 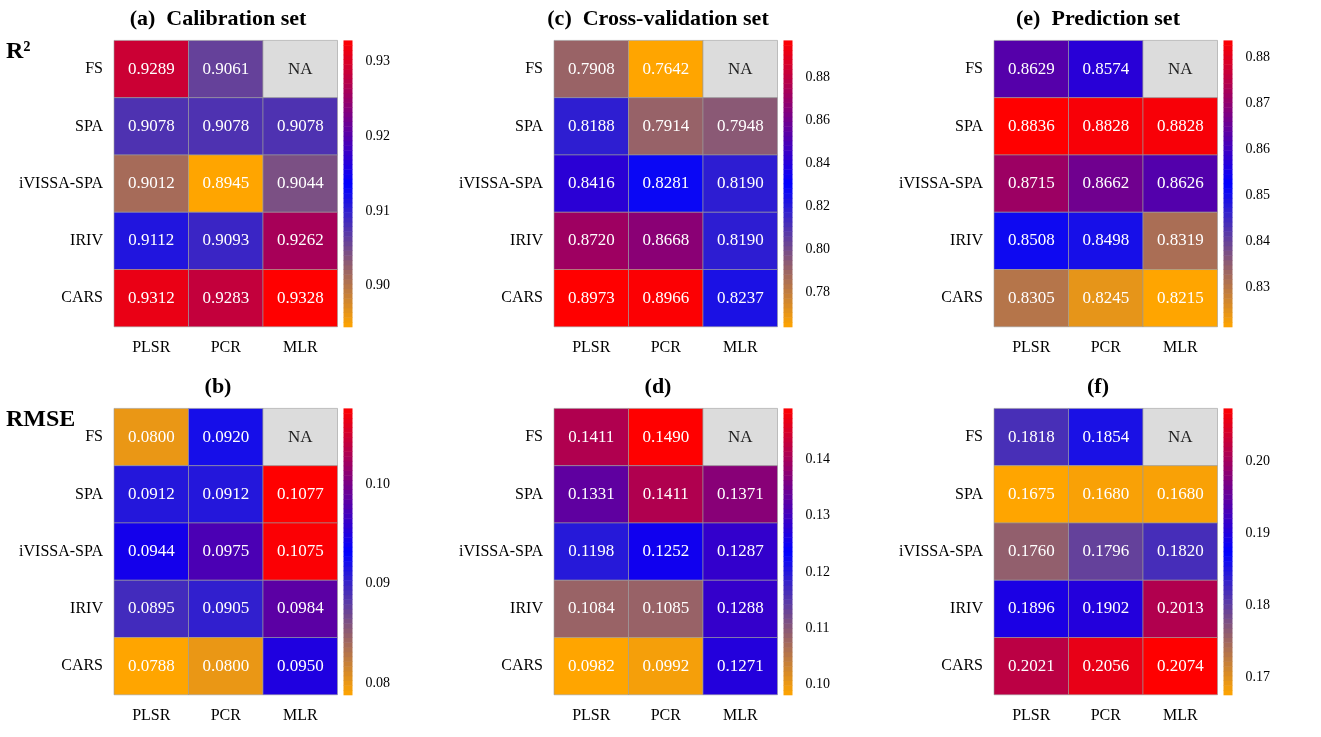 I want to click on color-bar-label: 0.86, so click(x=817, y=120).